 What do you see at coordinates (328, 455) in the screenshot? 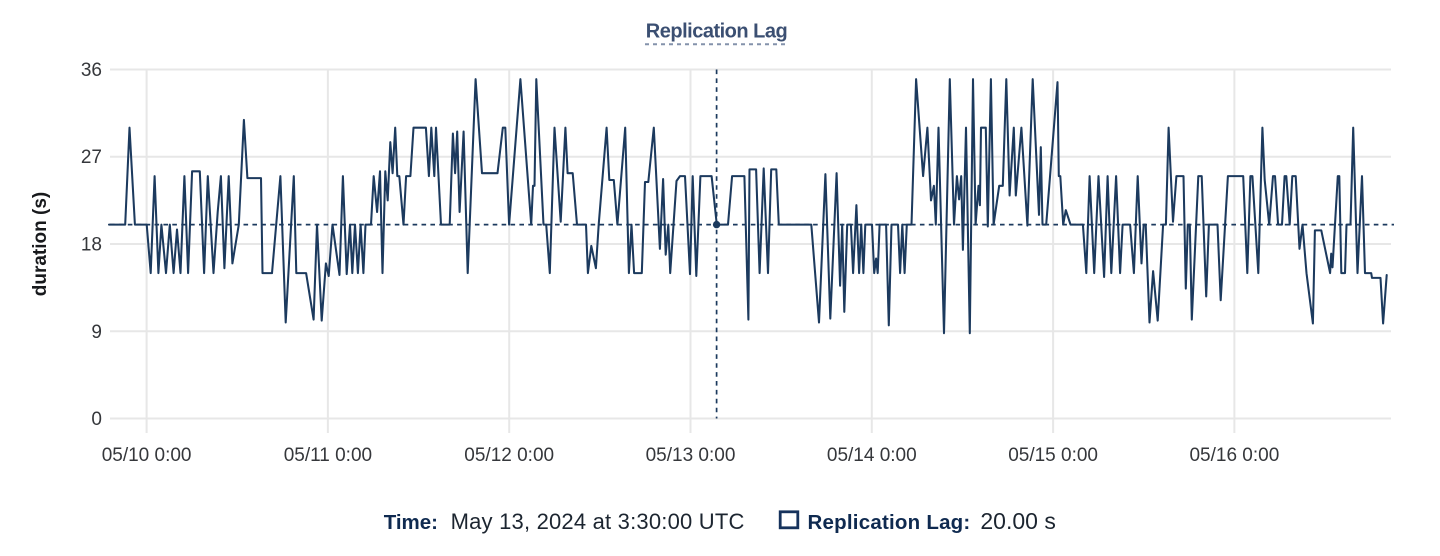
I see `svg-text: 05/11 0:00` at bounding box center [328, 455].